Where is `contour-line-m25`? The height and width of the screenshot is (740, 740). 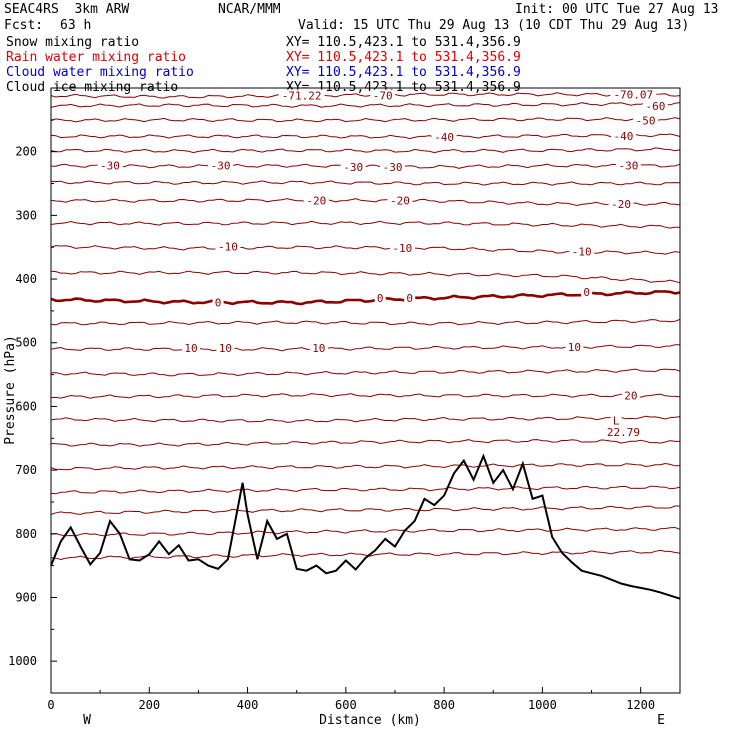
contour-line-m25 is located at coordinates (365, 183).